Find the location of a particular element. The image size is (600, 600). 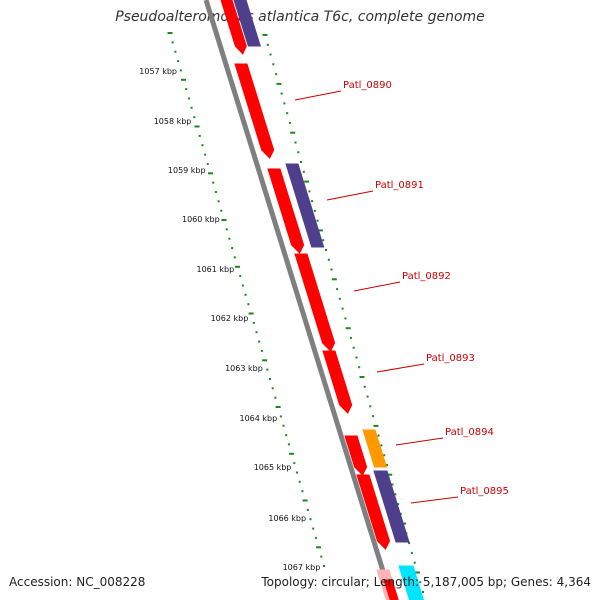

gene-feature-patl-0894a is located at coordinates (356, 455).